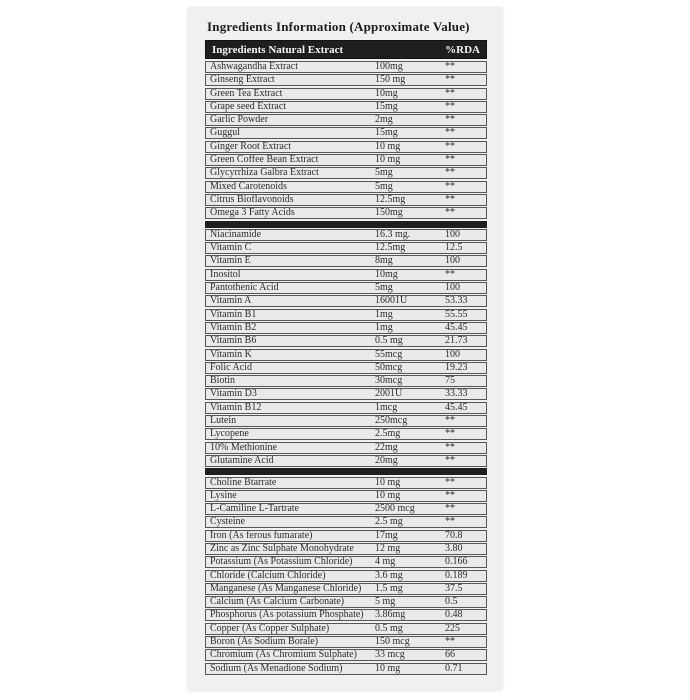 Image resolution: width=690 pixels, height=700 pixels. I want to click on ingredient-rda: 21.73, so click(456, 341).